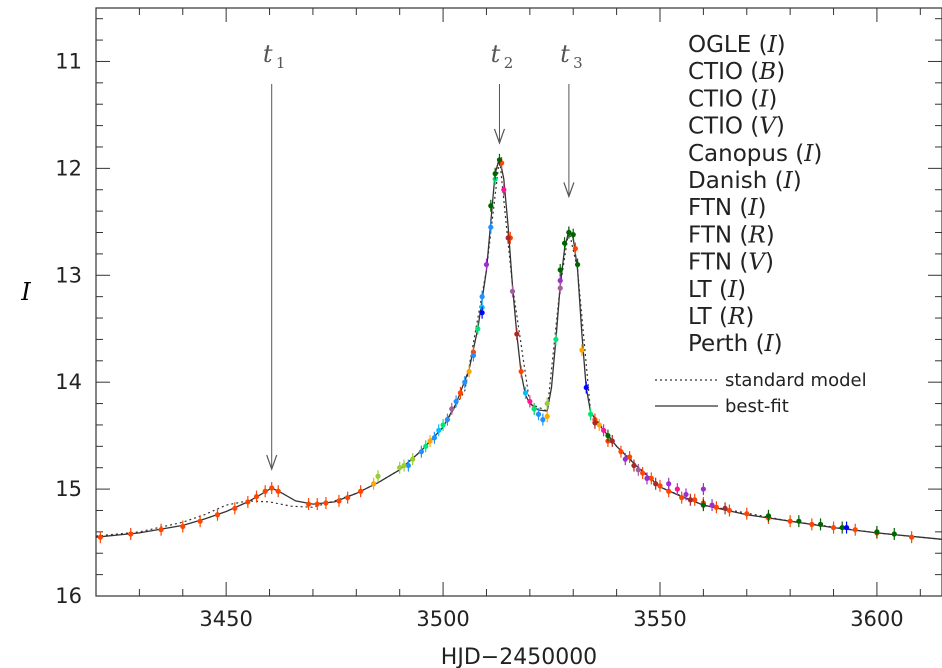 Image resolution: width=942 pixels, height=668 pixels. I want to click on x-axis-label: HJD−2450000, so click(519, 656).